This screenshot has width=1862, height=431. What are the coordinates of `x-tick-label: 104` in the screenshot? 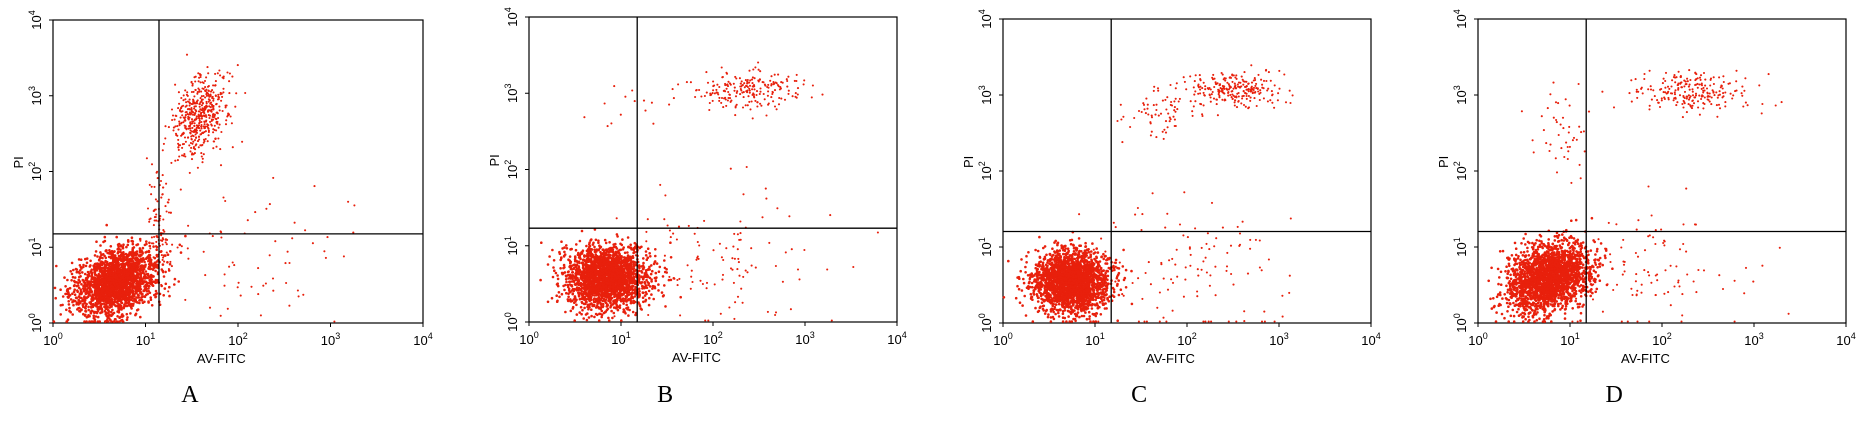 It's located at (422, 339).